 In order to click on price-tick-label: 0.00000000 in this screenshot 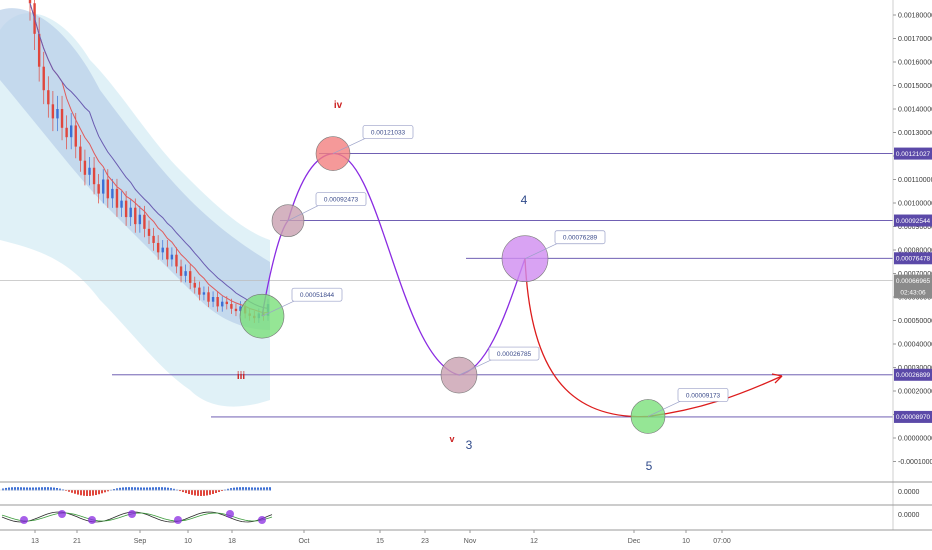, I will do `click(915, 439)`.